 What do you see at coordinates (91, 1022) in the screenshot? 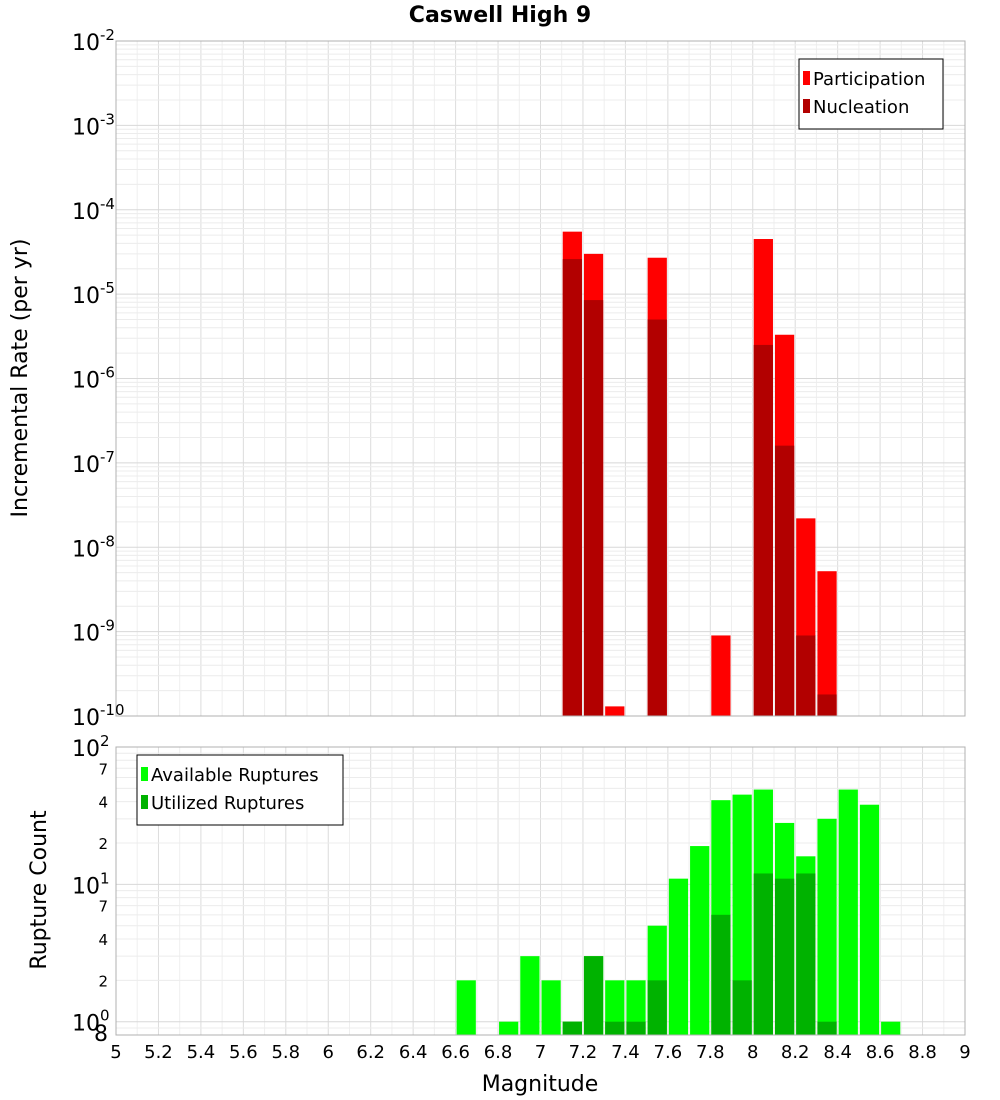
I see `bottom-y-tick-label: 10⁰` at bounding box center [91, 1022].